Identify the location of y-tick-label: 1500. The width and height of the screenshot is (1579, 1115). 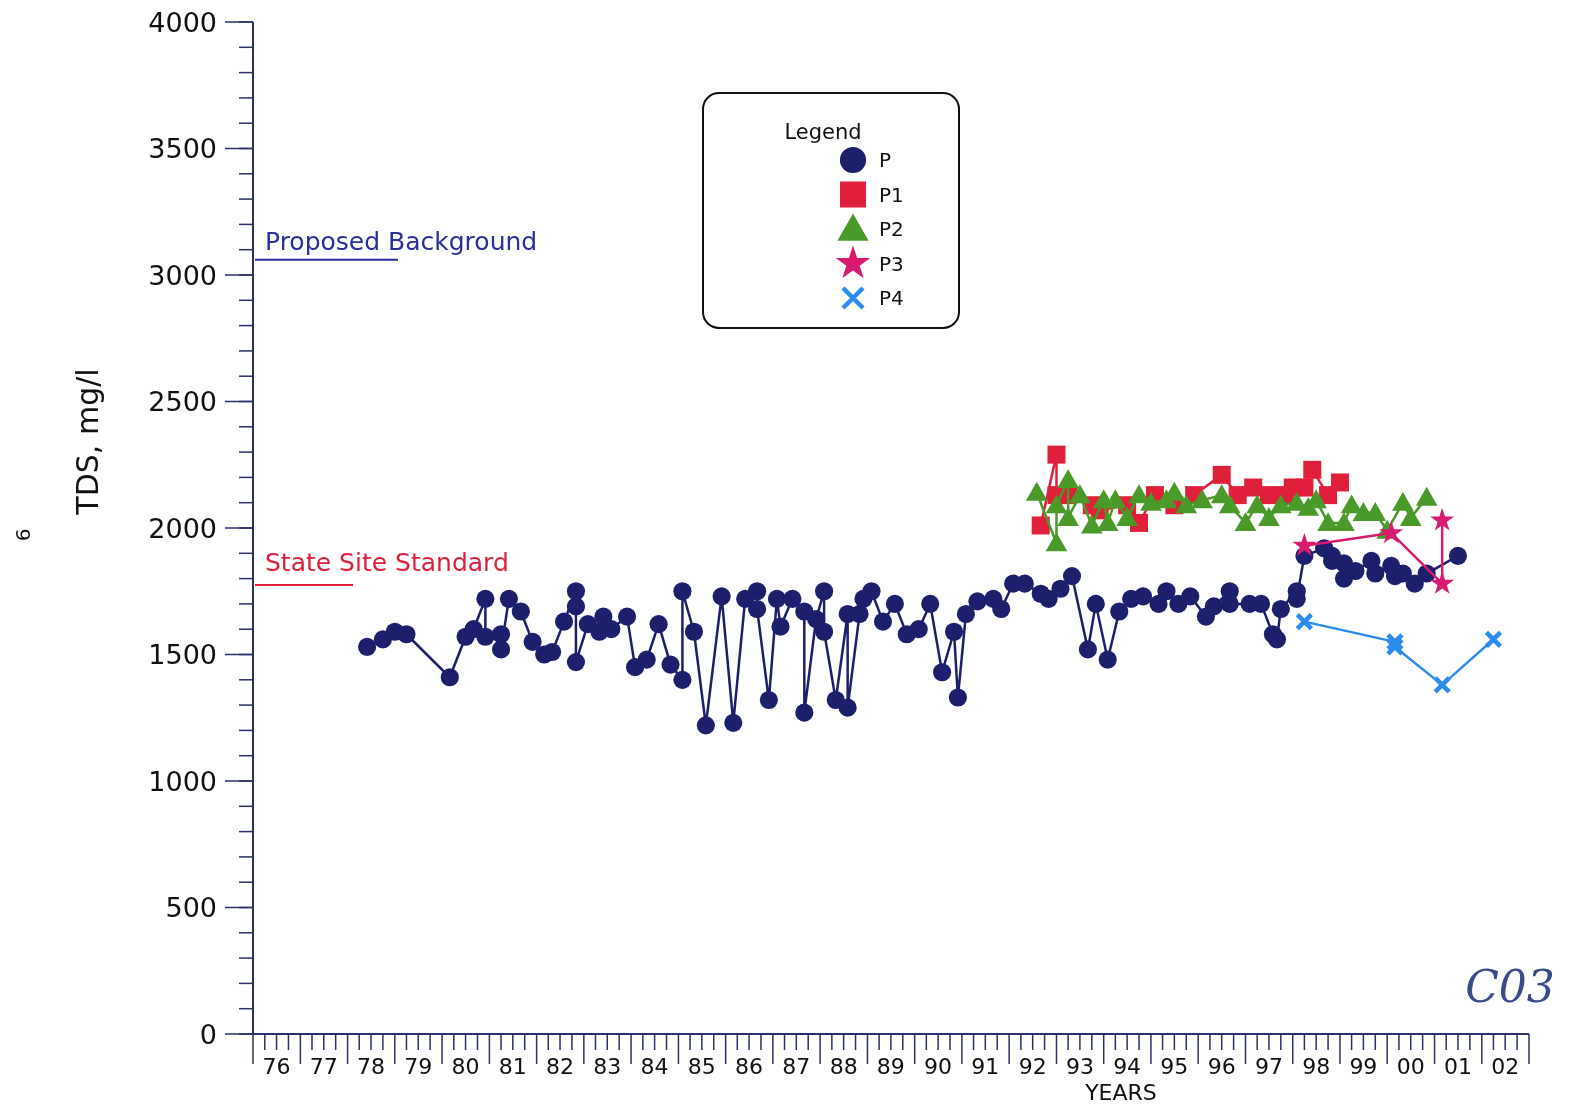
(182, 655).